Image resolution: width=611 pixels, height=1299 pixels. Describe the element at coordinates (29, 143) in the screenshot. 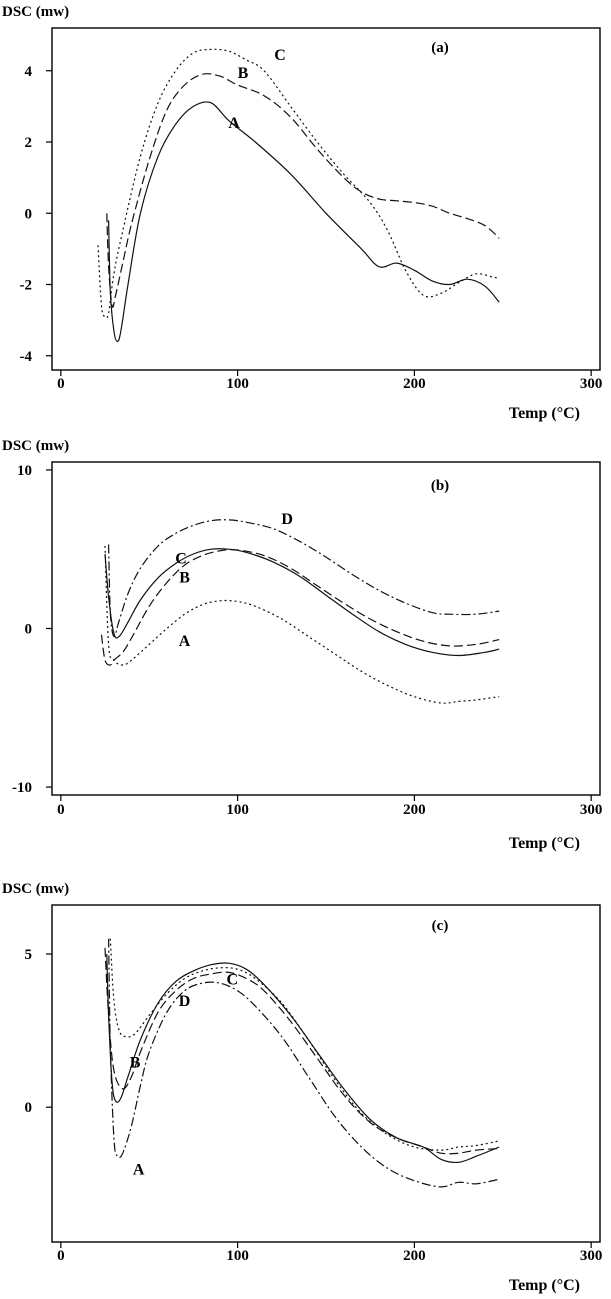

I see `y-tick-label: 2` at that location.